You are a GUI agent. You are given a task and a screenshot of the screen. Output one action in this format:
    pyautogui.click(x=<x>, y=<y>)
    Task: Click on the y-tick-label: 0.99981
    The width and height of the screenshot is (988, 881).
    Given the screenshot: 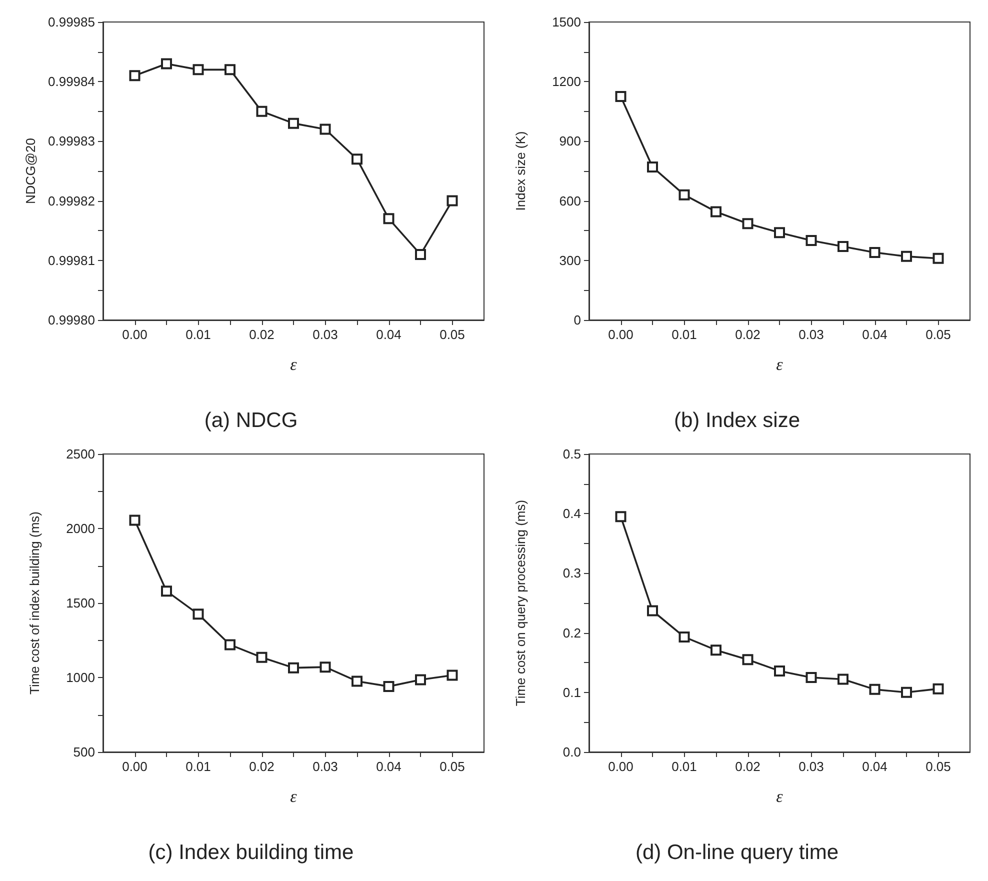 What is the action you would take?
    pyautogui.click(x=71, y=260)
    